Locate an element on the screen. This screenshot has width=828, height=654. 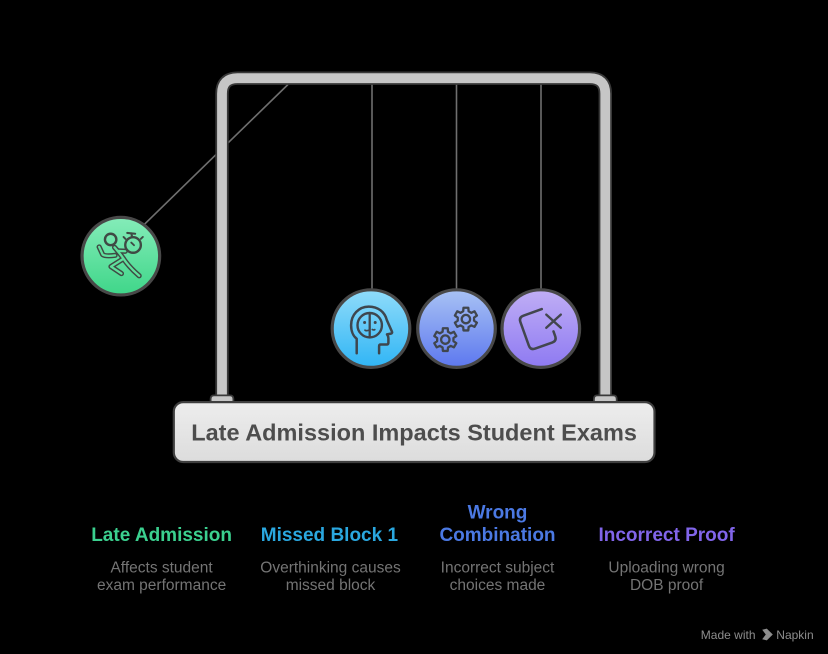
svg-text: Combination is located at coordinates (497, 535).